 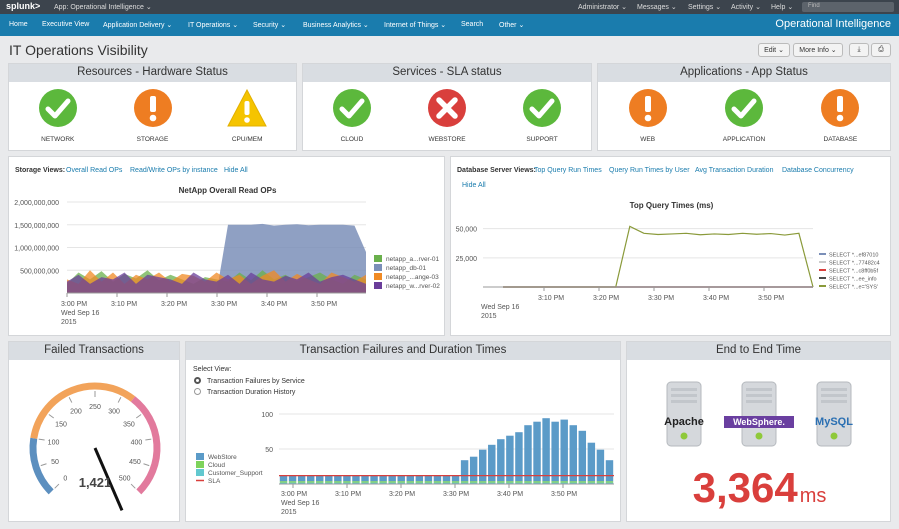 What do you see at coordinates (774, 50) in the screenshot?
I see `edit-button: Edit ⌄` at bounding box center [774, 50].